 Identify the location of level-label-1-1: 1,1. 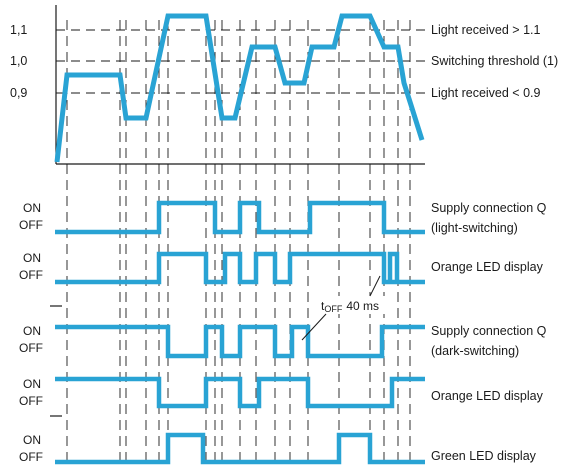
(18, 30).